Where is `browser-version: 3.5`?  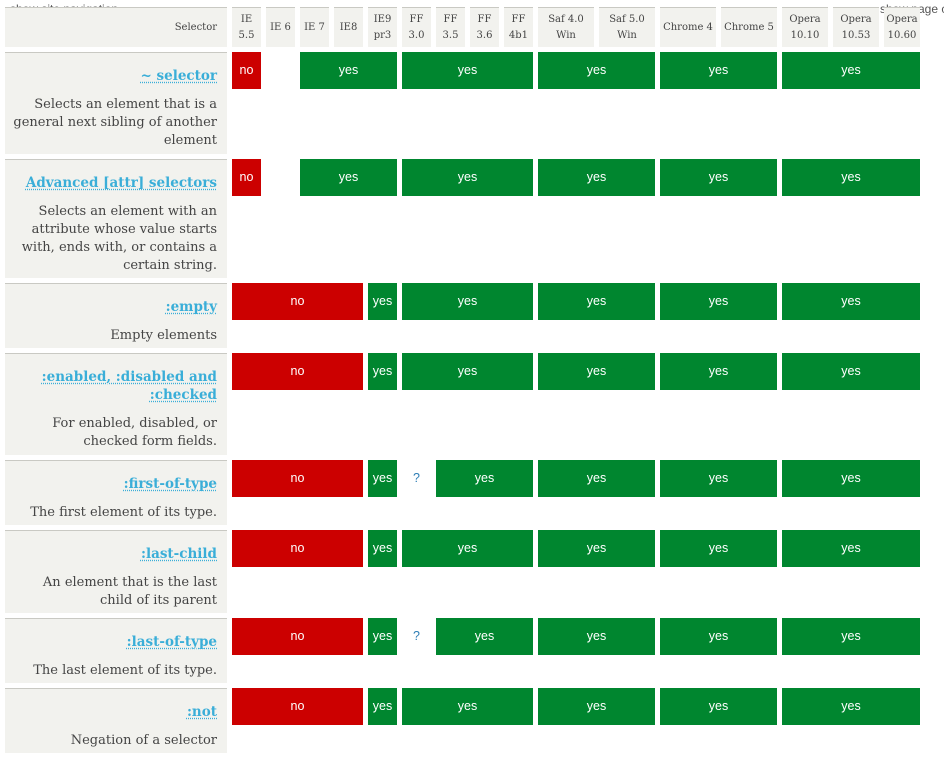
browser-version: 3.5 is located at coordinates (450, 35).